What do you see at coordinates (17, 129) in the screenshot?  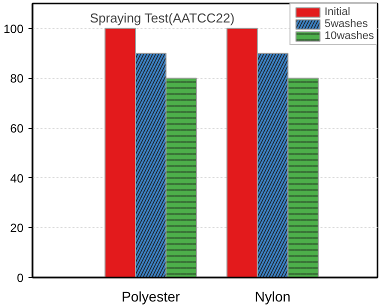 I see `y-tick-label: 60` at bounding box center [17, 129].